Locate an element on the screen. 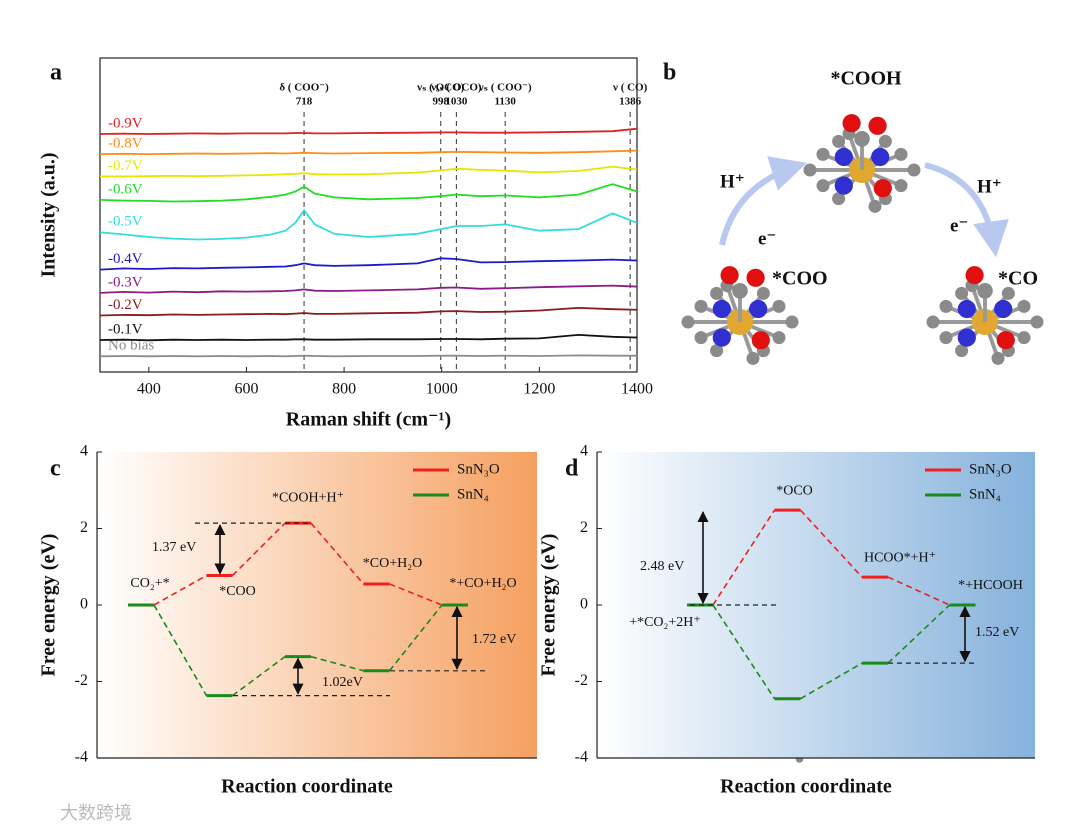  state-label: *COO is located at coordinates (237, 591).